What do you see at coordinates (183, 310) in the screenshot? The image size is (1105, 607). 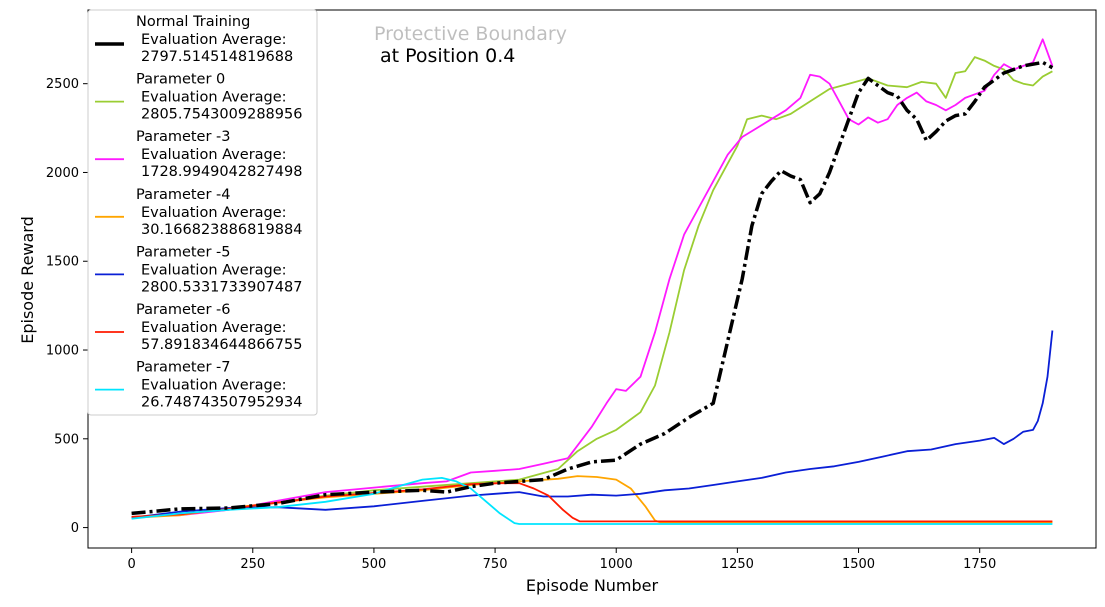 I see `legend-series-name: Parameter -6` at bounding box center [183, 310].